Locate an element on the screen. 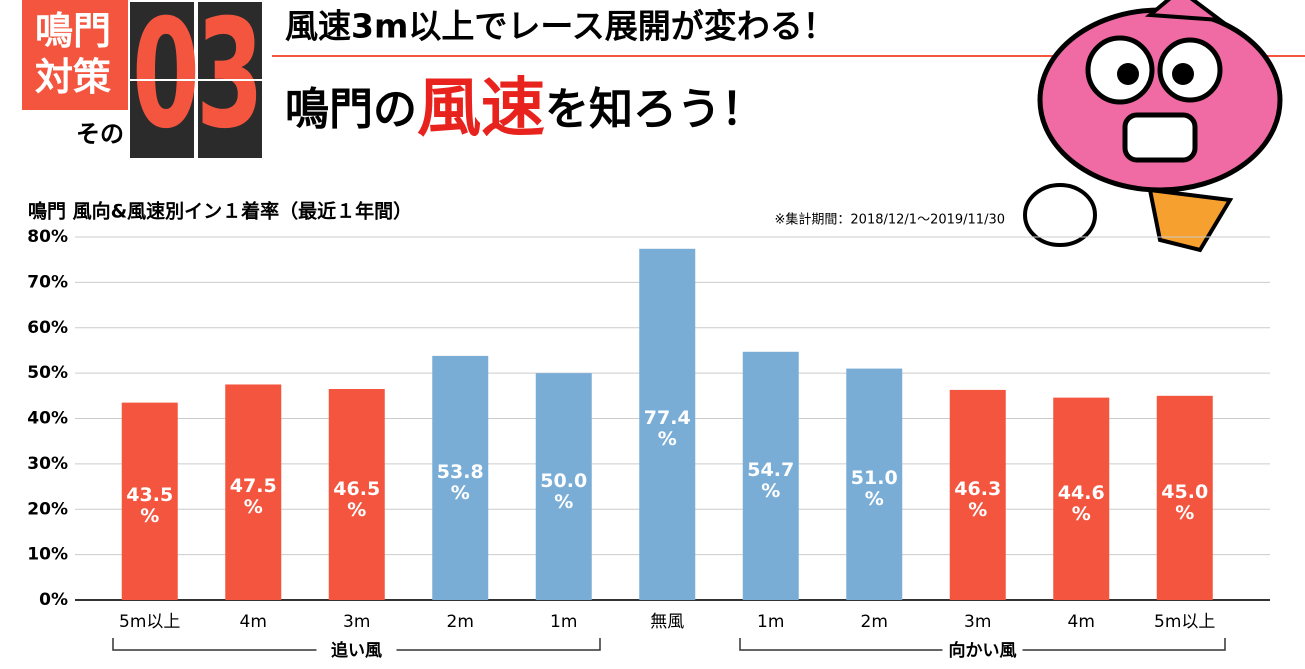 The image size is (1305, 669). badge-text: 鳴門対策 is located at coordinates (73, 54).